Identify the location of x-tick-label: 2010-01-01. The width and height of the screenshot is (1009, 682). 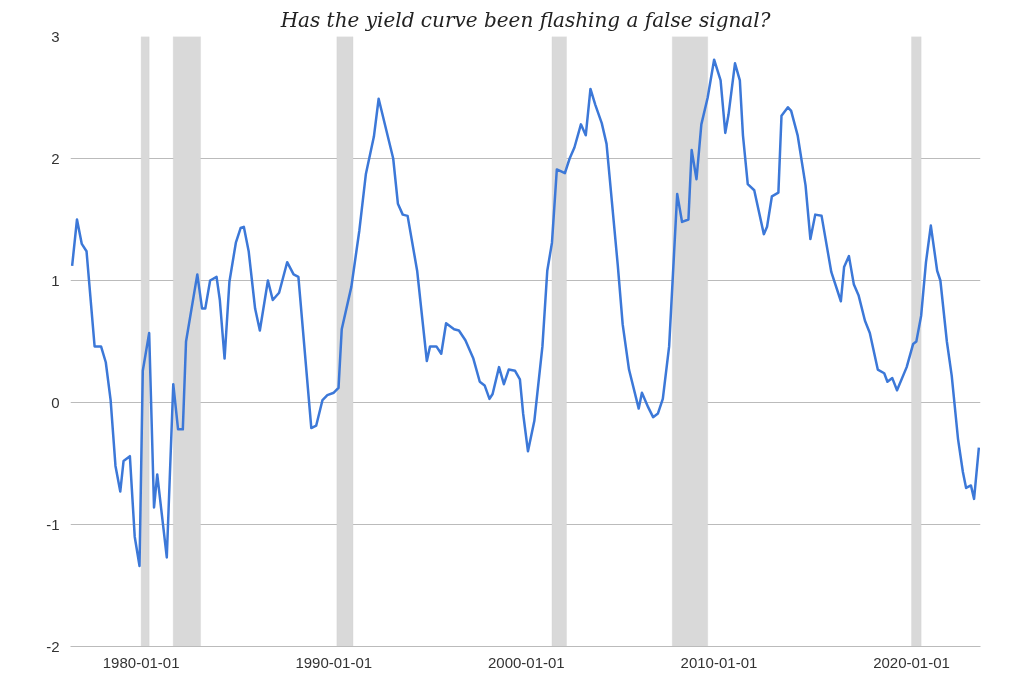
(719, 662).